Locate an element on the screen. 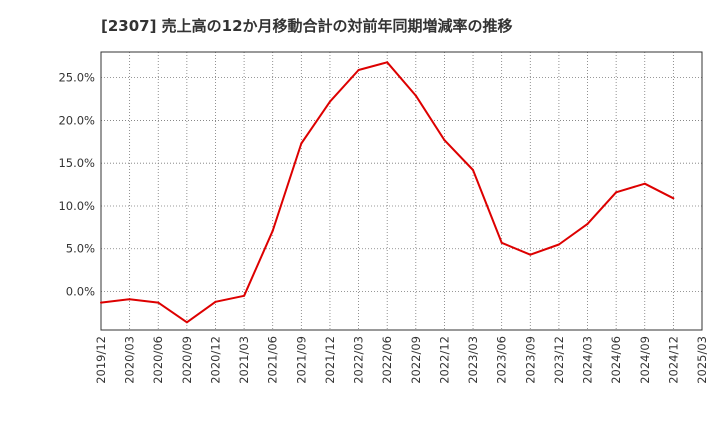 This screenshot has width=720, height=440. x-tick-label: 2021/03 is located at coordinates (244, 360).